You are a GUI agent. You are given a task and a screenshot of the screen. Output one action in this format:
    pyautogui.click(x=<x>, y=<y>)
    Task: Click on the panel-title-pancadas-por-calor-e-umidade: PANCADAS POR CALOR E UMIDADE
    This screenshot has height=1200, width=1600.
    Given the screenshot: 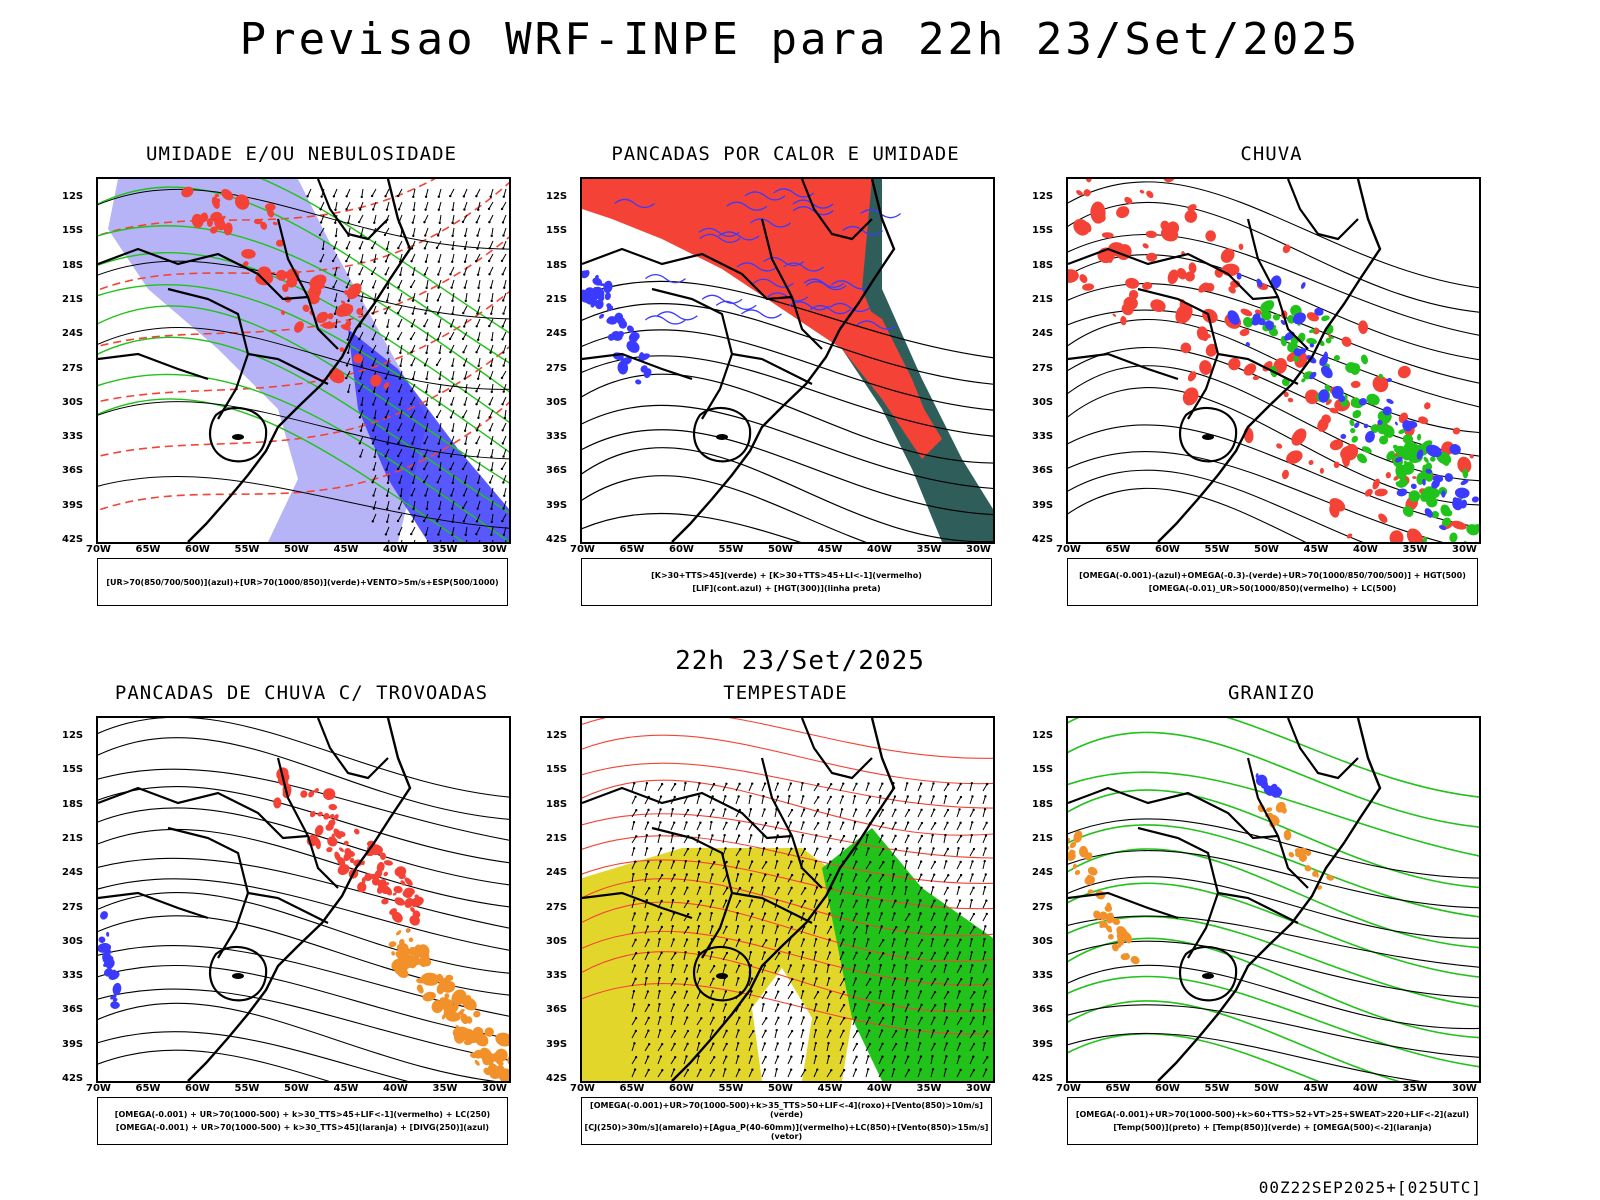 What is the action you would take?
    pyautogui.click(x=785, y=154)
    